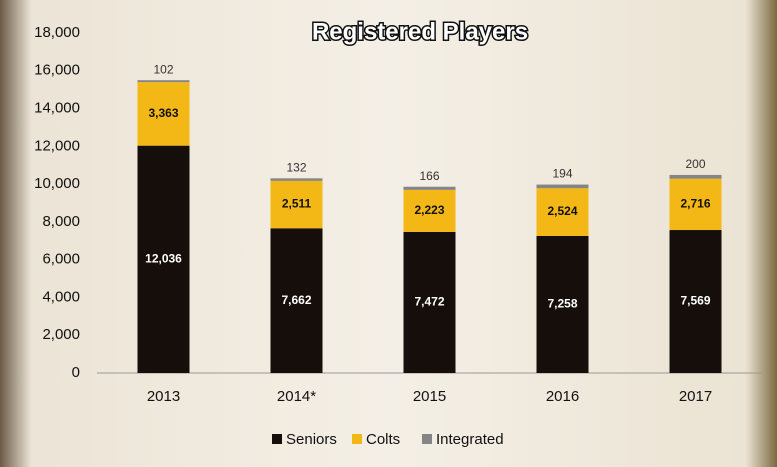 The width and height of the screenshot is (777, 467). I want to click on y-tick-label: 10,000, so click(57, 183).